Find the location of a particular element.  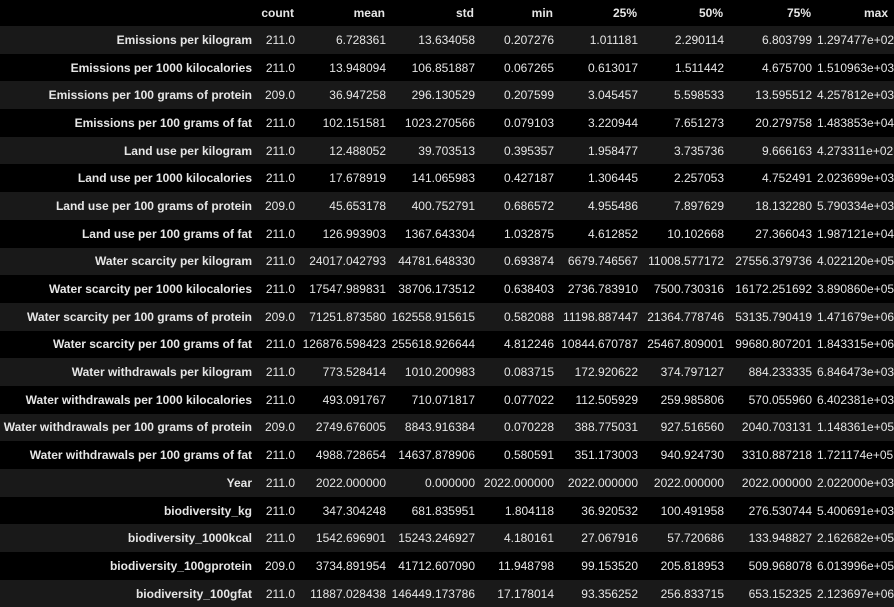

table-cell: 6.803799 is located at coordinates (786, 39).